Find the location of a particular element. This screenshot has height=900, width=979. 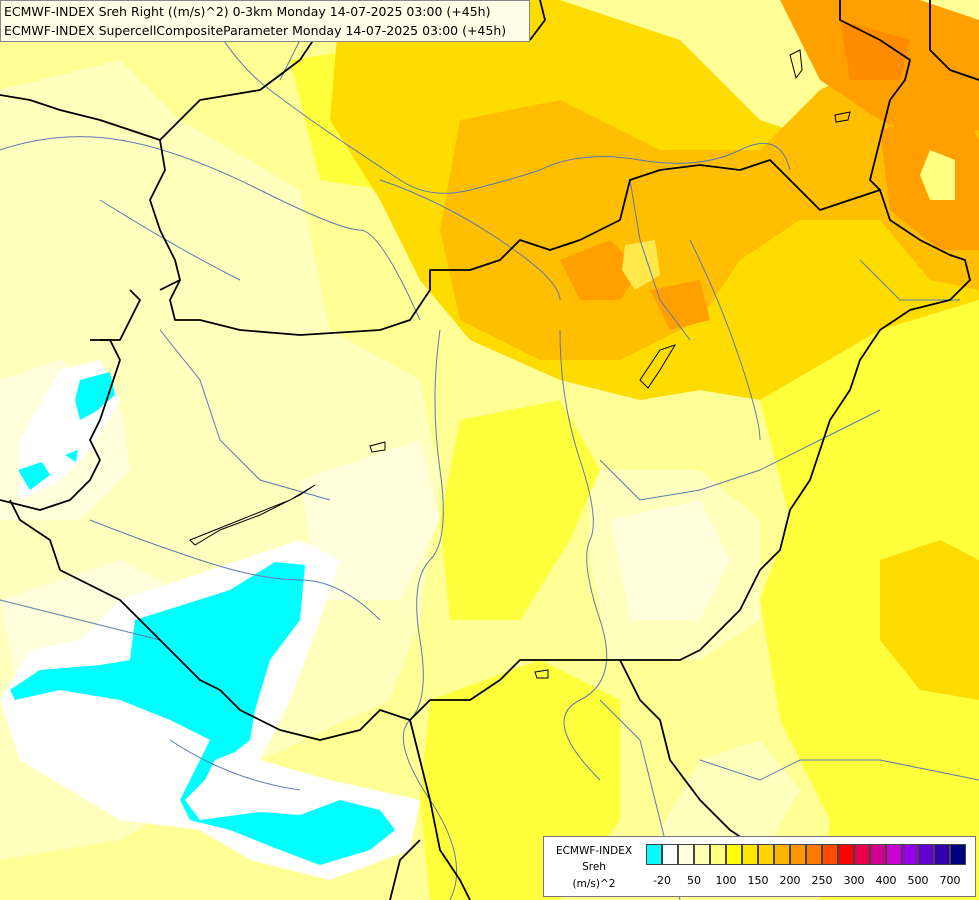

legend-tick-label: 500 is located at coordinates (918, 880).